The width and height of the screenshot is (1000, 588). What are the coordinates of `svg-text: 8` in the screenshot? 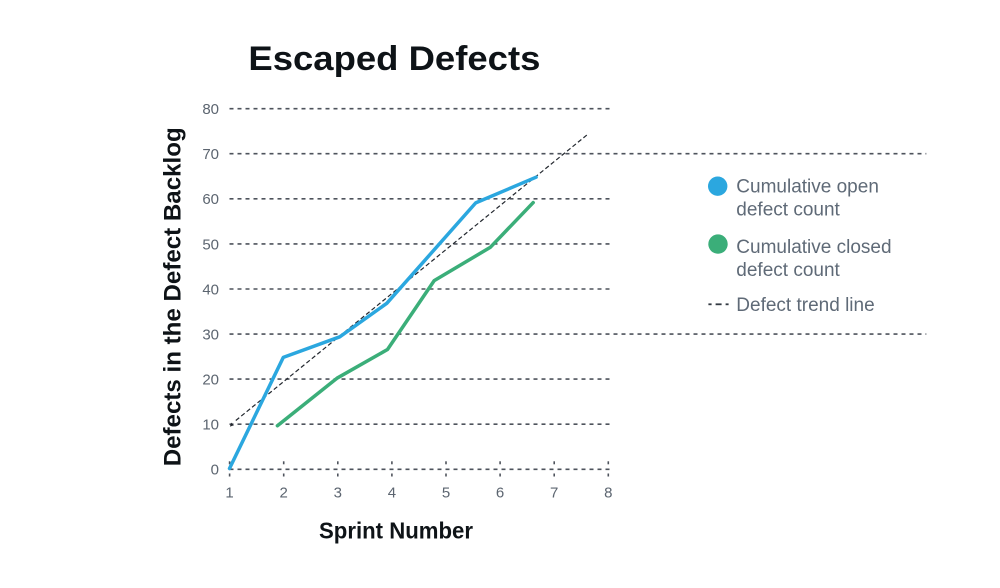 It's located at (608, 493).